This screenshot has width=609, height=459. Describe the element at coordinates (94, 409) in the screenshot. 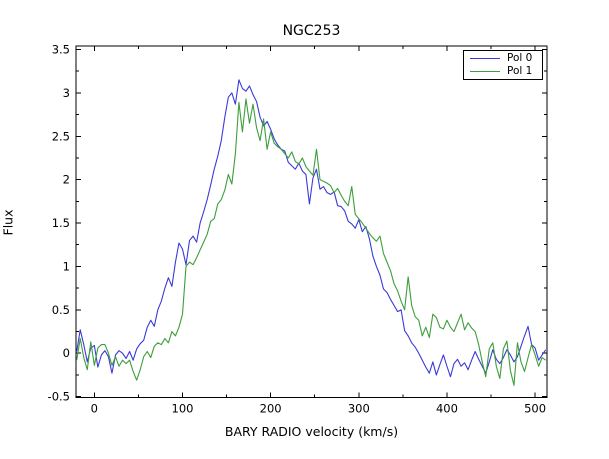

I see `x-tick-label: 0` at that location.